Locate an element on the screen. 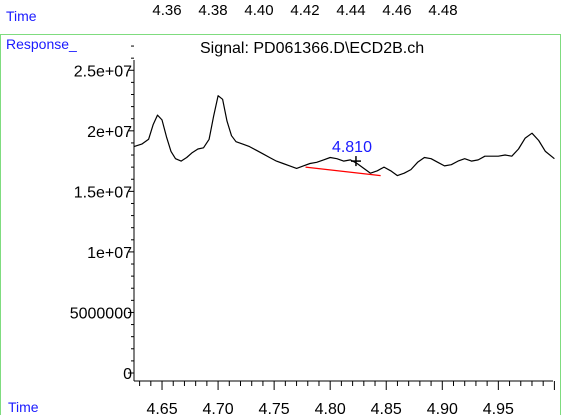 The height and width of the screenshot is (415, 561). x-tick-label: 4.90 is located at coordinates (442, 408).